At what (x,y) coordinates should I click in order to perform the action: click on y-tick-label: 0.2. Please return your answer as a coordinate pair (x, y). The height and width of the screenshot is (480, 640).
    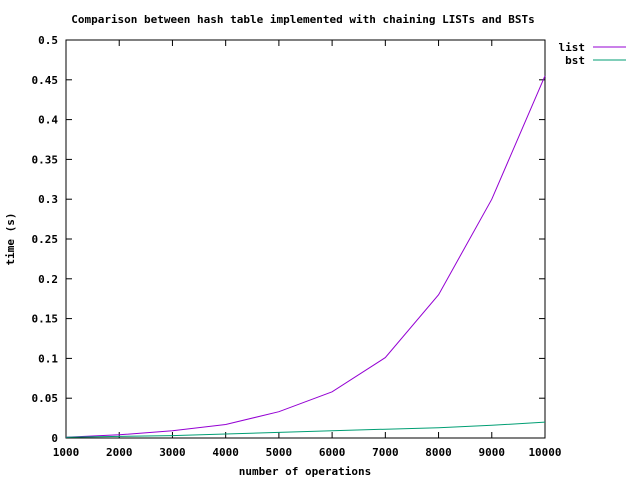
    Looking at the image, I should click on (48, 279).